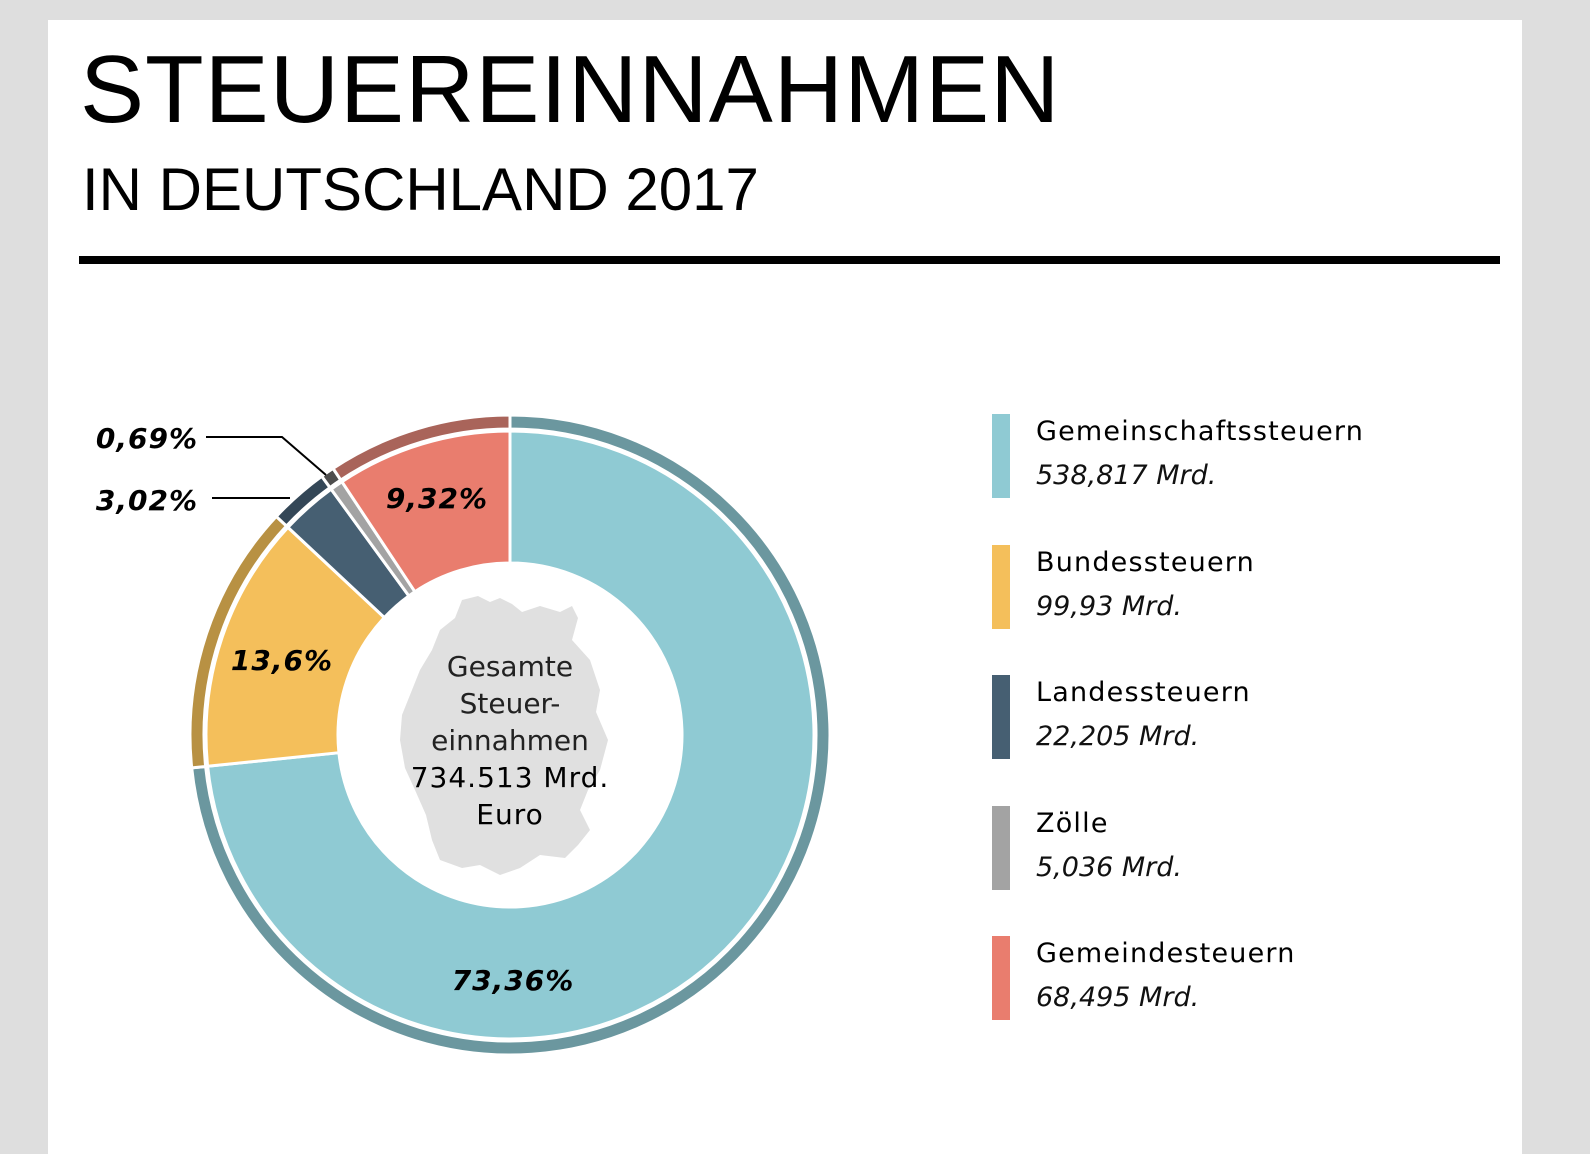 The image size is (1590, 1154). What do you see at coordinates (147, 500) in the screenshot?
I see `percent-label-landessteuern: 3,02%` at bounding box center [147, 500].